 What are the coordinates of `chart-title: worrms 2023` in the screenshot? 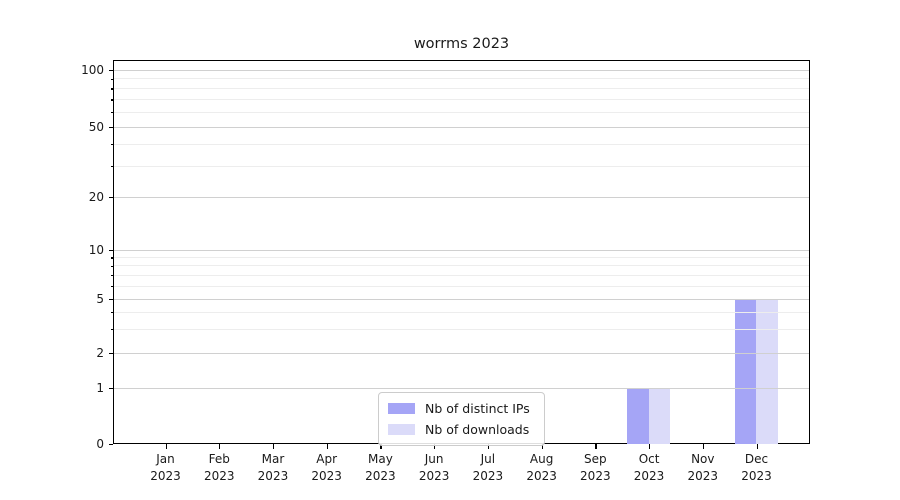 It's located at (461, 44).